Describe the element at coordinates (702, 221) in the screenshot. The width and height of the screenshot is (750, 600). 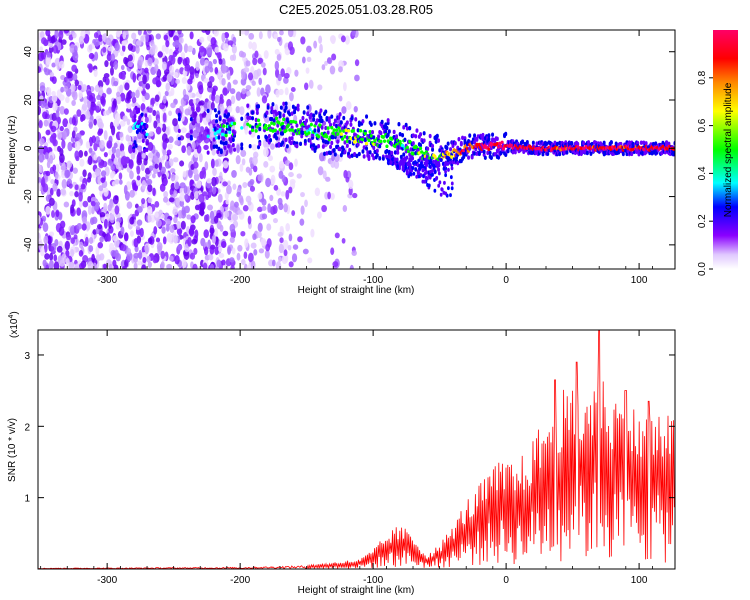
I see `colorbar-tick-label: 0.2` at that location.